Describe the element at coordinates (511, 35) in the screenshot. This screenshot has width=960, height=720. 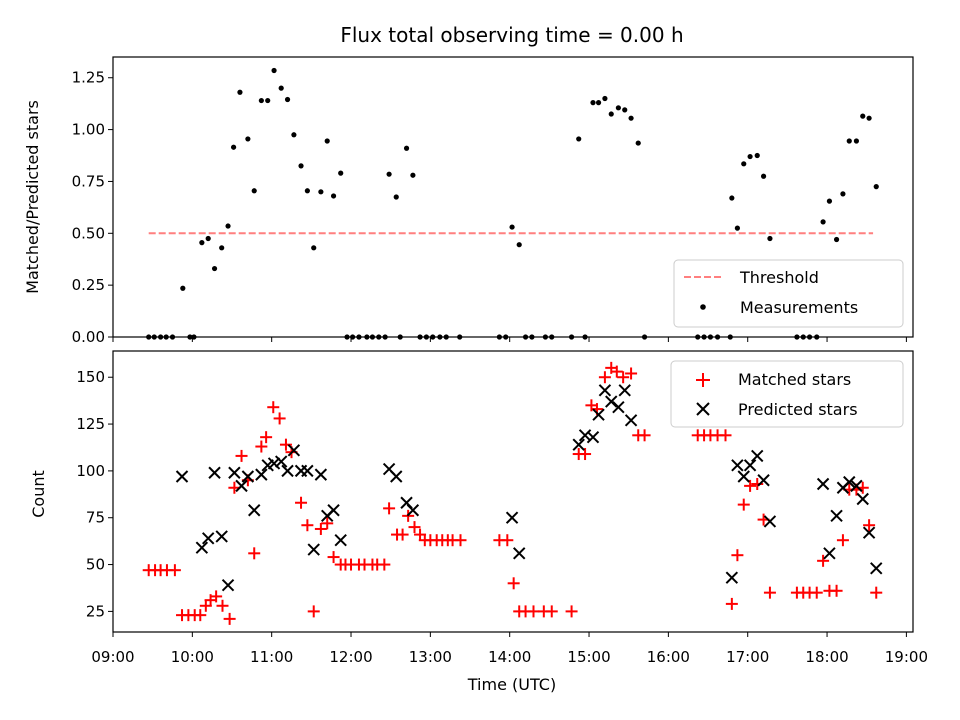
I see `top-chart-title: Flux total observing time = 0.00 h` at that location.